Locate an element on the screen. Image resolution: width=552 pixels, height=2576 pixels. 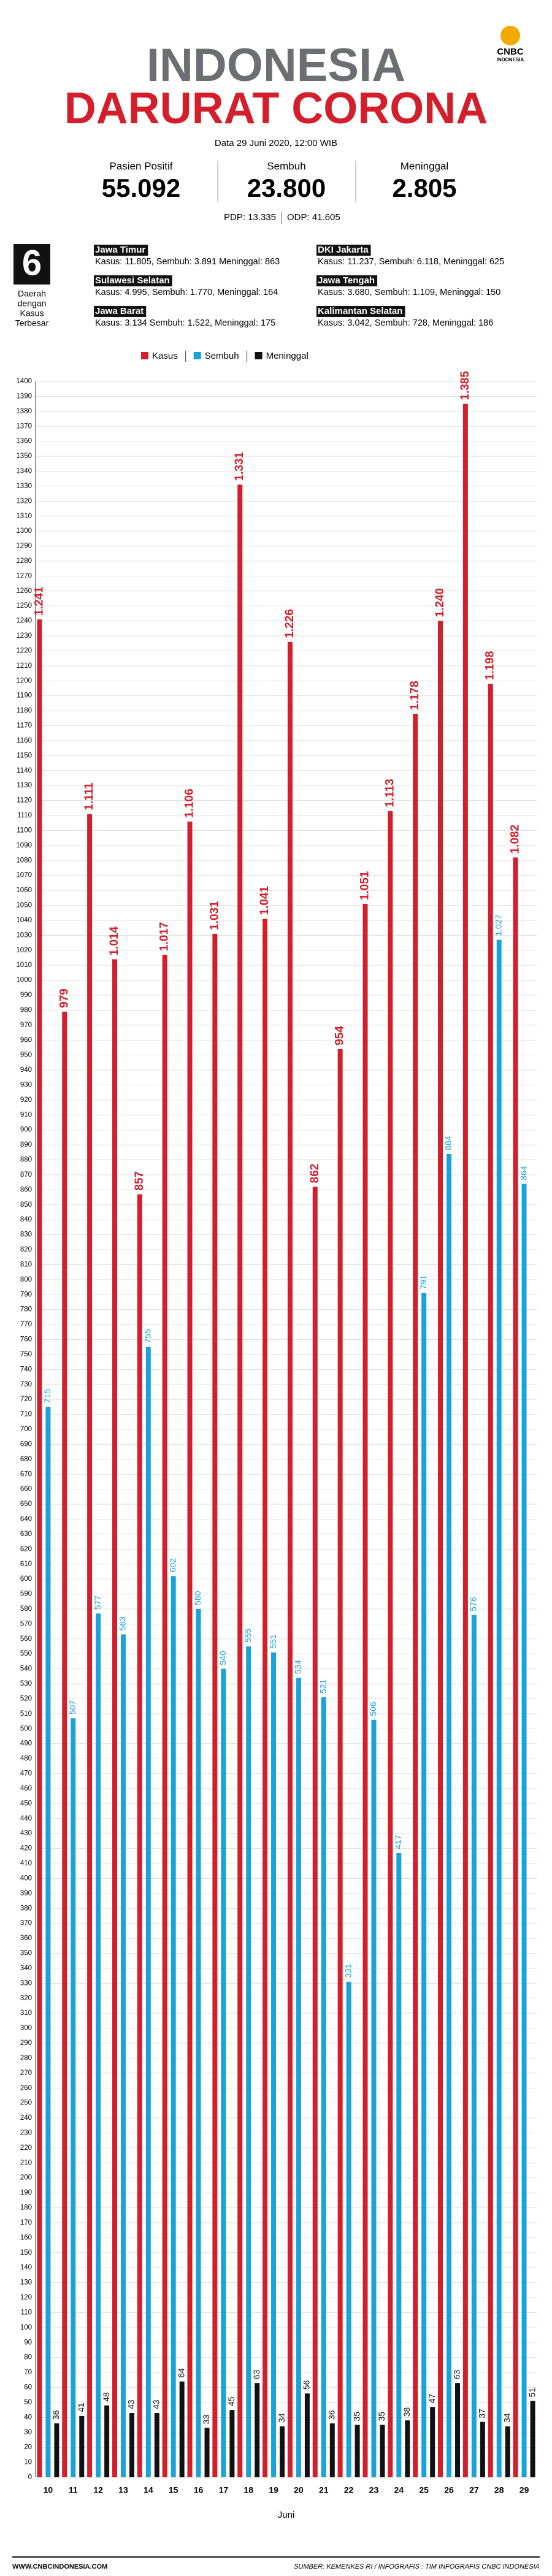
y-tick-label: 520 is located at coordinates (26, 1698).